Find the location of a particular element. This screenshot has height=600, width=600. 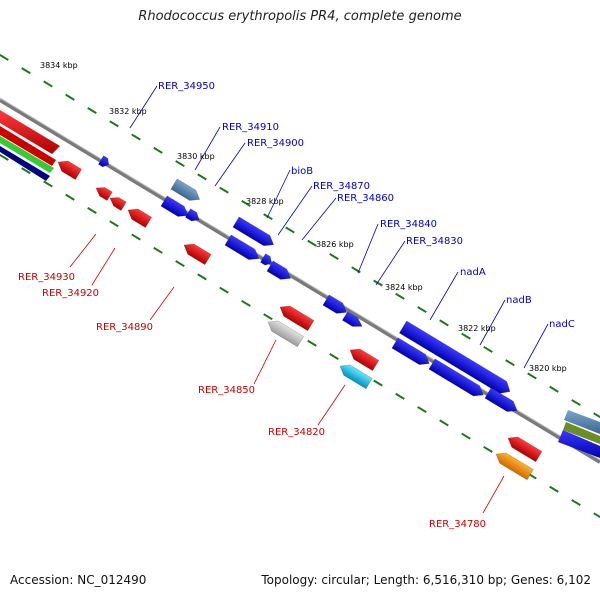

gene-label: RER_34840 is located at coordinates (408, 224).